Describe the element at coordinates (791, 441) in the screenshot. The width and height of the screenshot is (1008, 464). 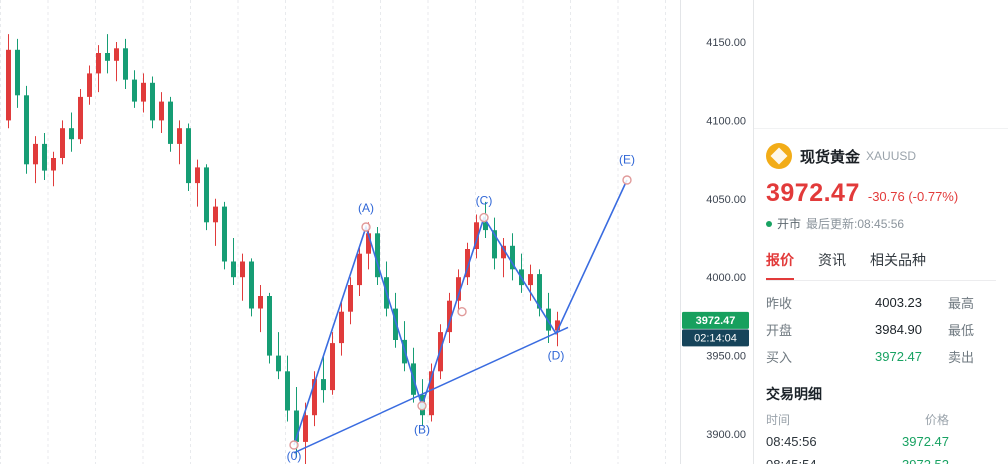
I see `trade-time: 08:45:56` at that location.